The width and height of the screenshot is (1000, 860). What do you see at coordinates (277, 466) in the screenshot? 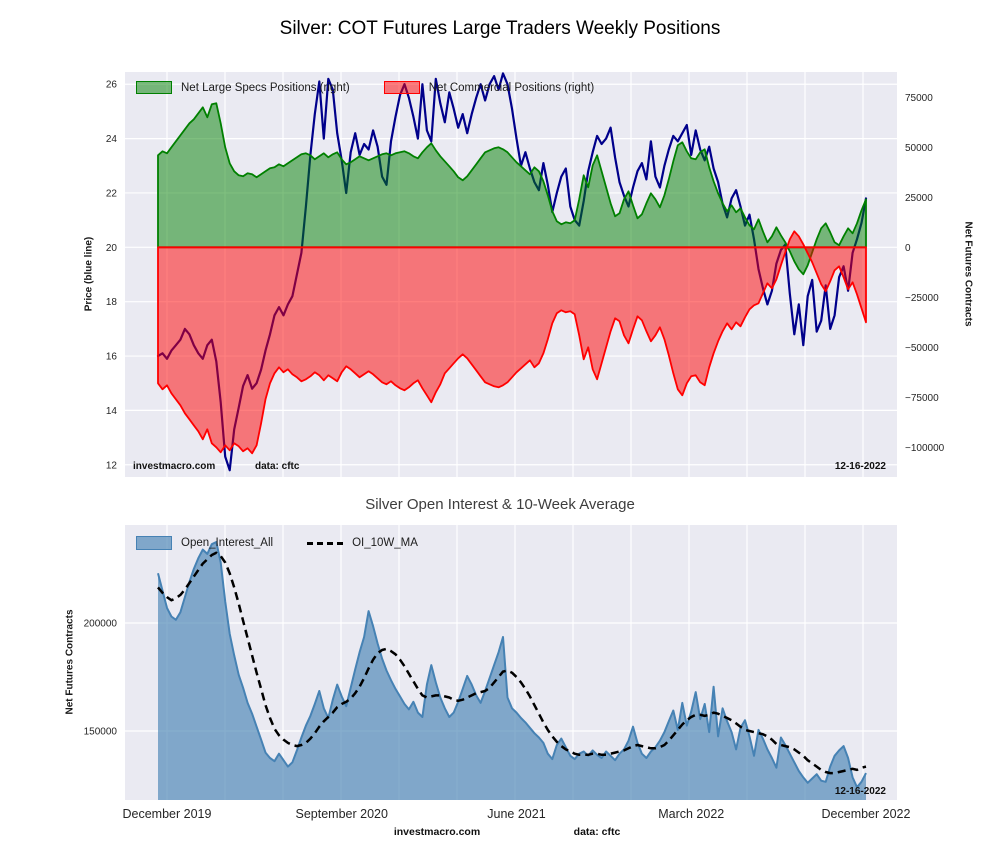
I see `top-data-note: data: cftc` at bounding box center [277, 466].